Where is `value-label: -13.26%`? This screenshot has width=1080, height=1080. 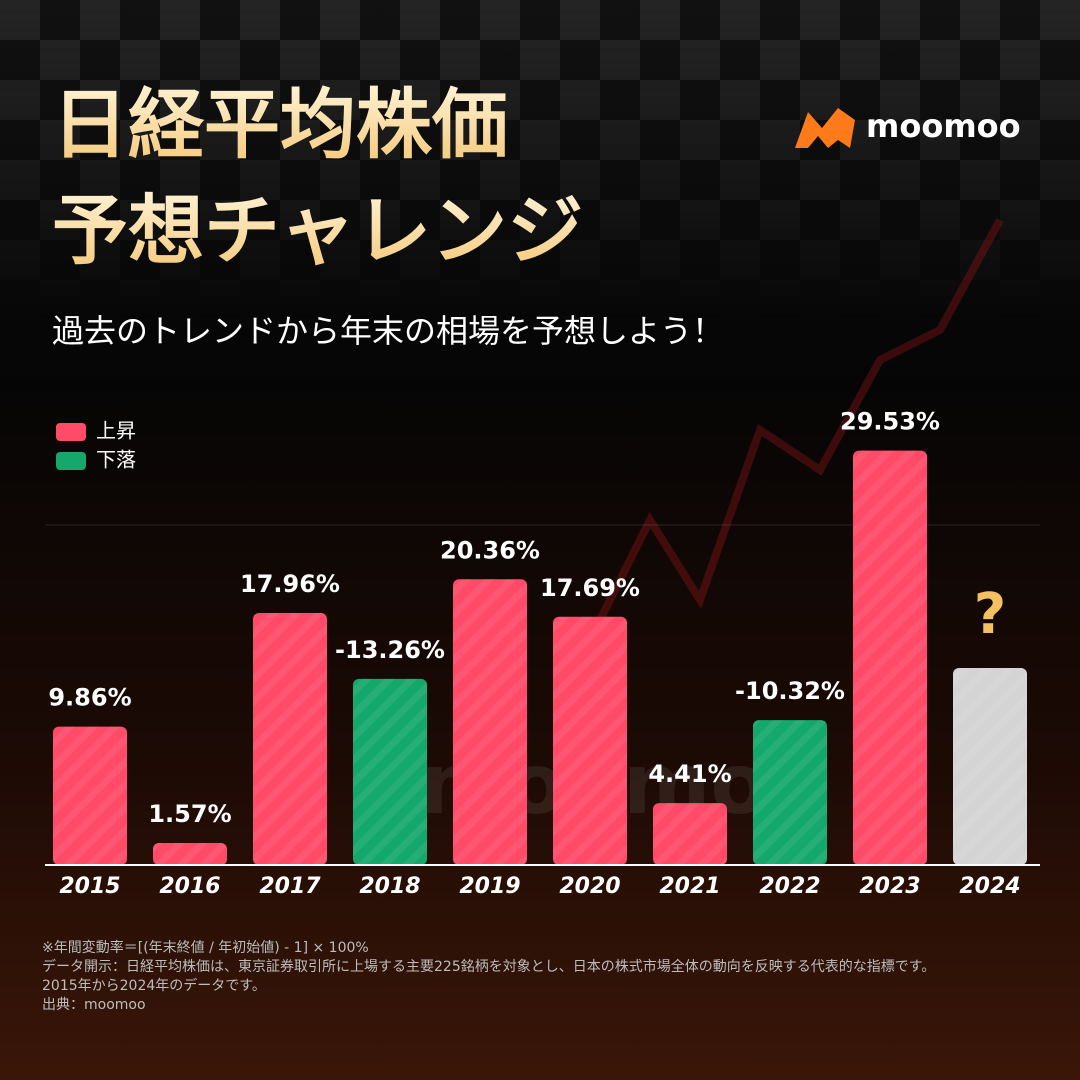 value-label: -13.26% is located at coordinates (390, 650).